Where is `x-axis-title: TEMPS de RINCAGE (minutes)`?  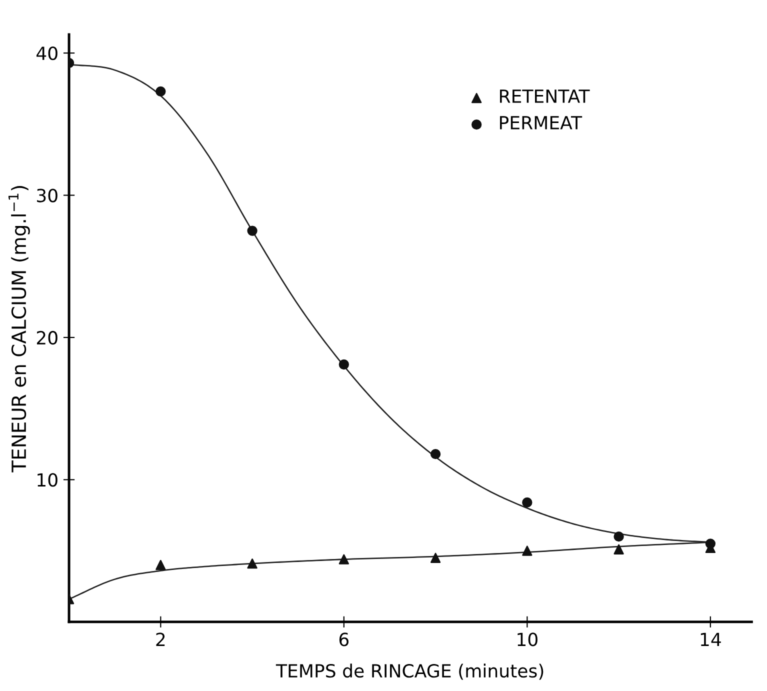 x-axis-title: TEMPS de RINCAGE (minutes) is located at coordinates (410, 672).